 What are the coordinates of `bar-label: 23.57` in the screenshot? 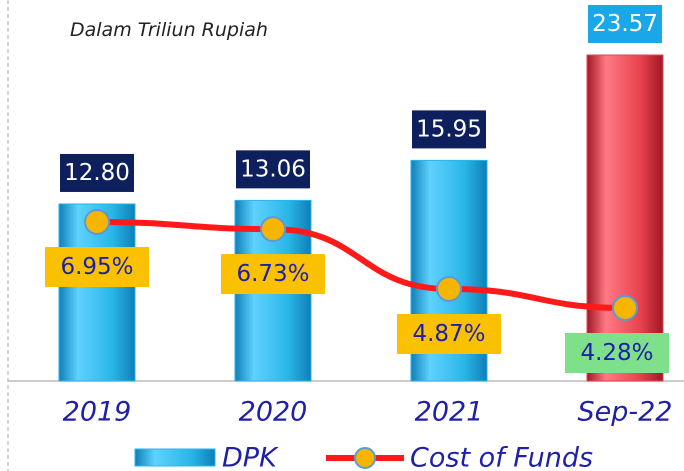 It's located at (625, 24).